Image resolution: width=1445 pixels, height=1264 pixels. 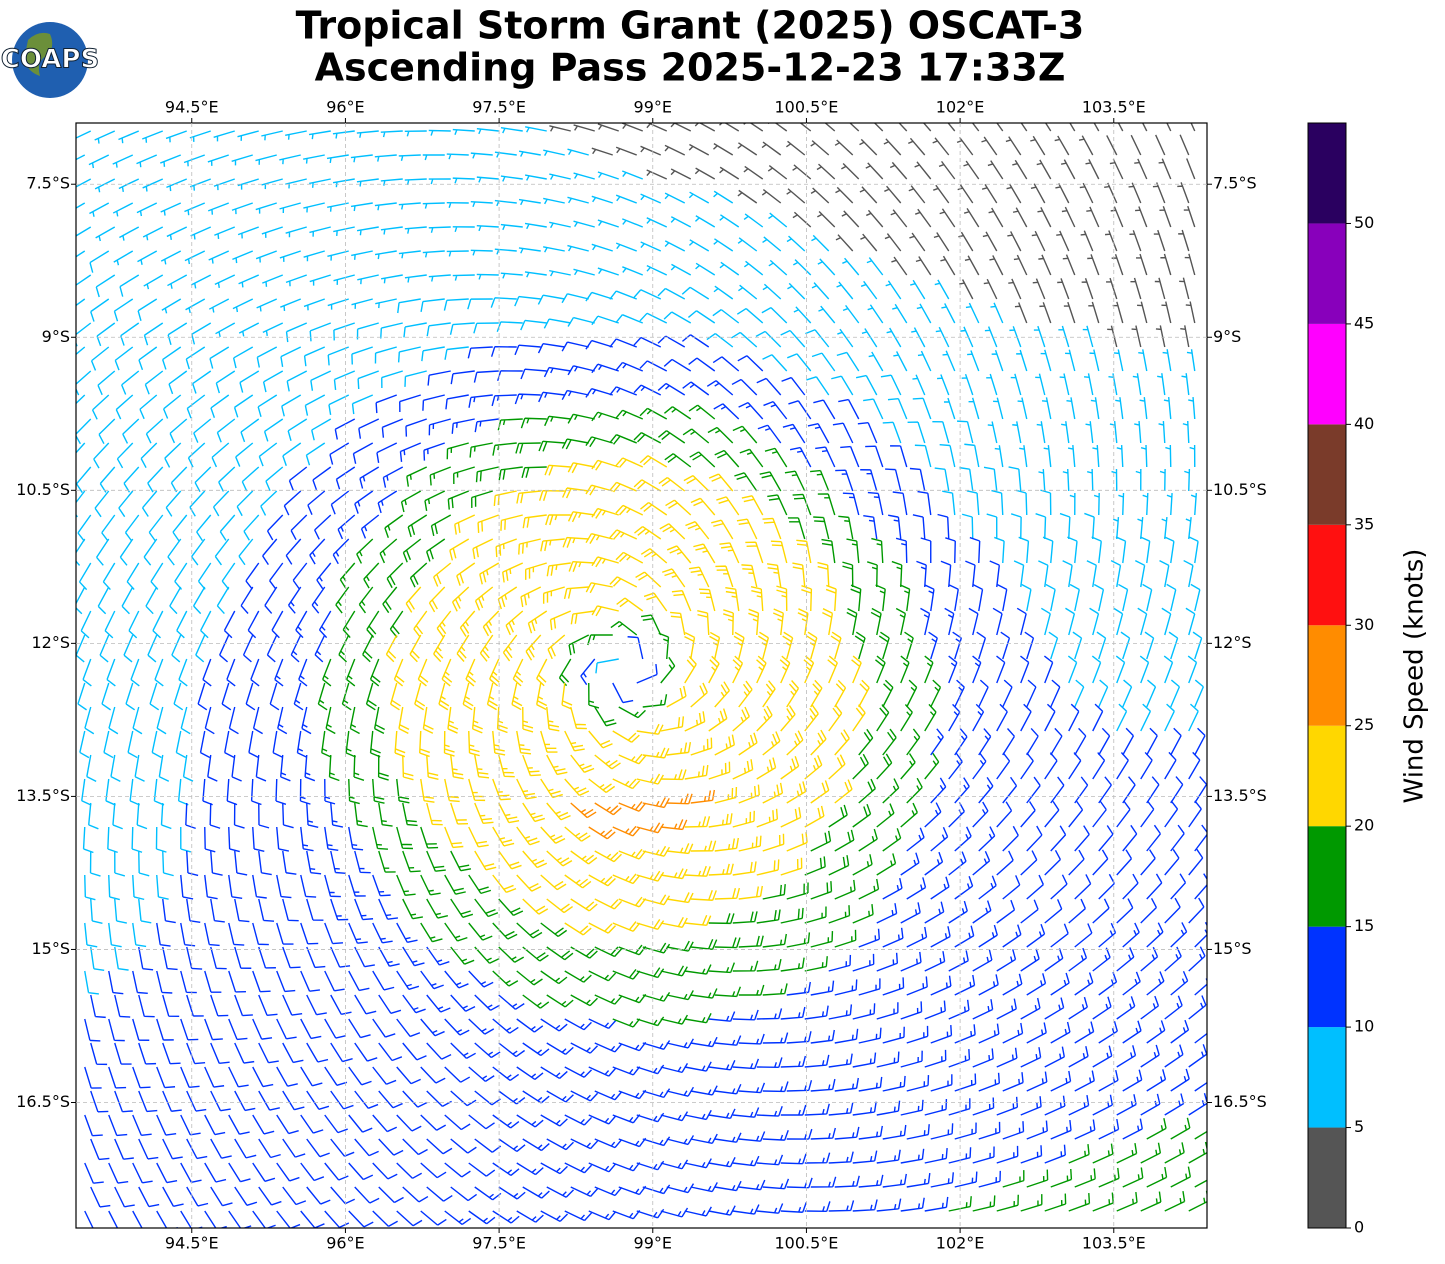 I want to click on colorbar-label: Wind Speed (knots), so click(x=1415, y=676).